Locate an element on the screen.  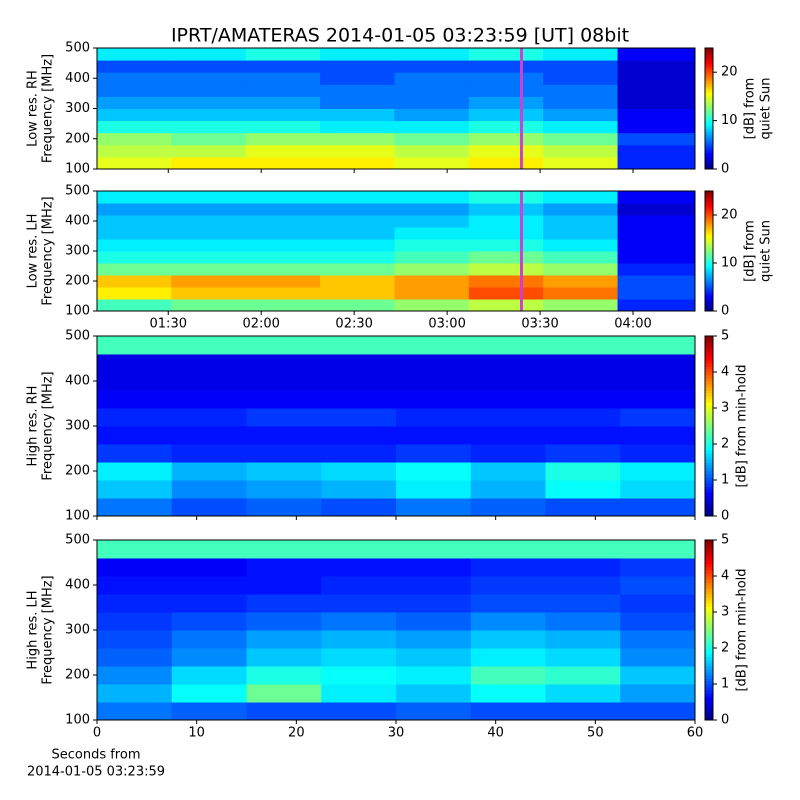
colorbar-tick-label: 10 is located at coordinates (729, 263).